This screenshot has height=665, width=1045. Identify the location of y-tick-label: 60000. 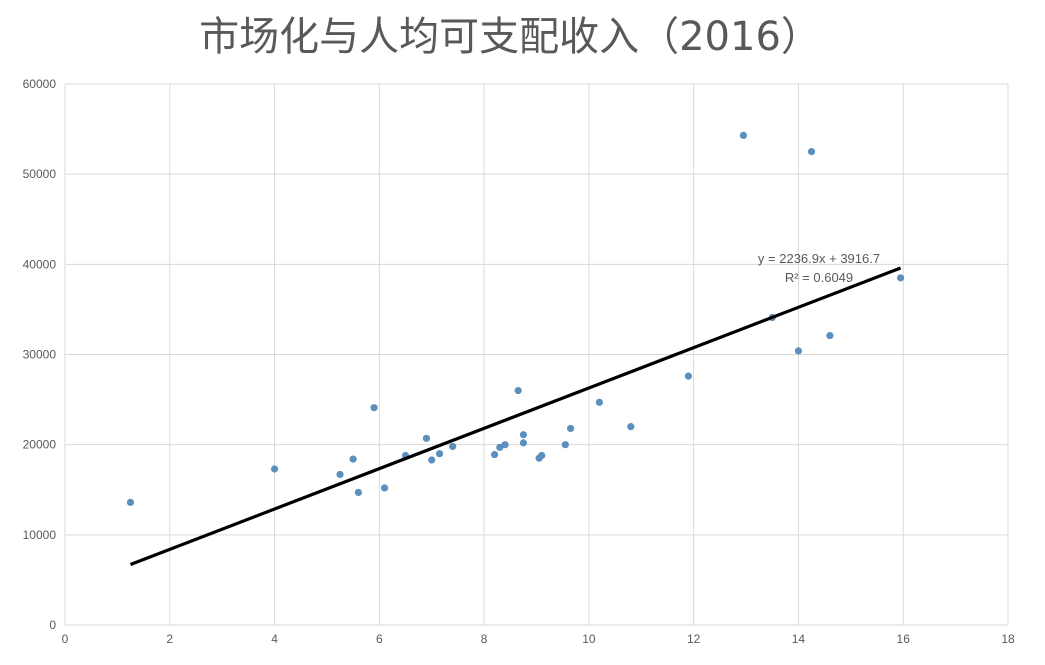
(40, 84).